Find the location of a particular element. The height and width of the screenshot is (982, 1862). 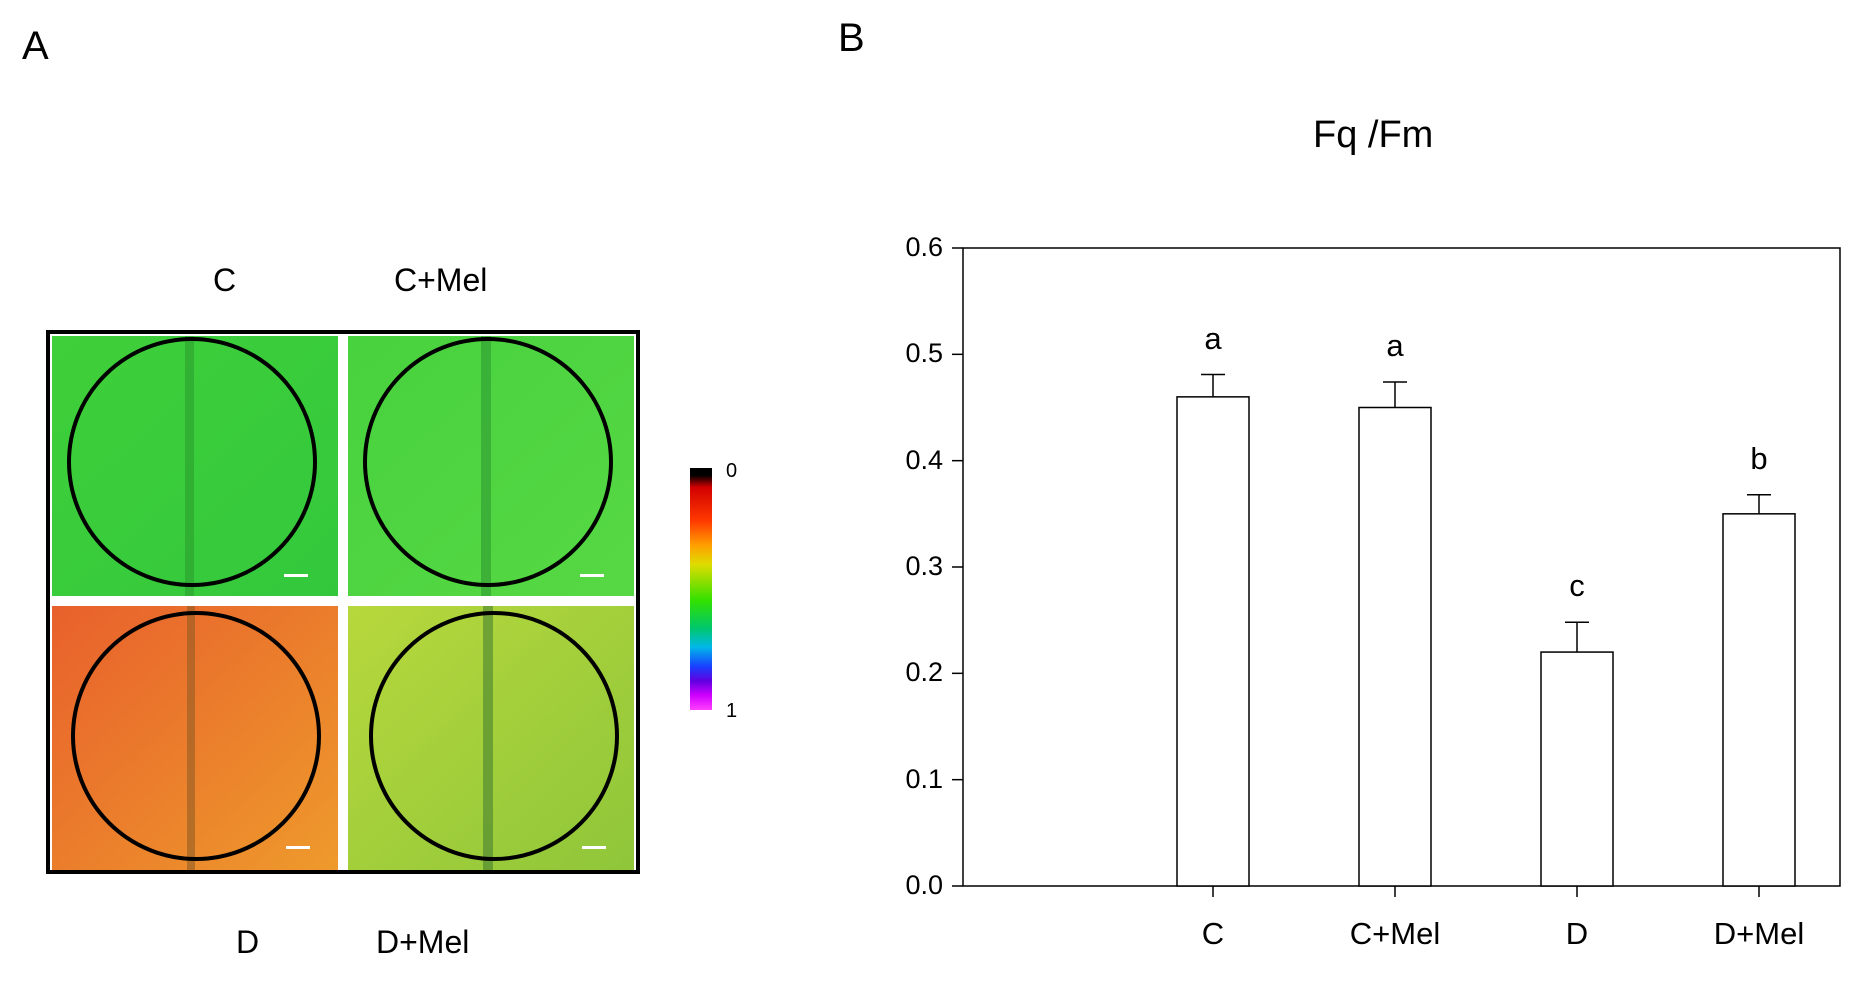

leaf-image-d-mel is located at coordinates (491, 738).